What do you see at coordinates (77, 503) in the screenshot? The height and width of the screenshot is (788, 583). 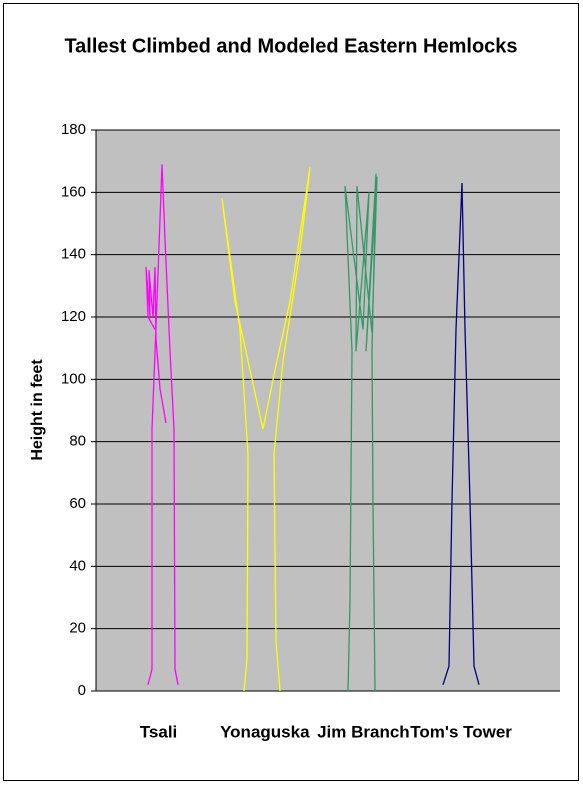 I see `y-tick-label: 60` at bounding box center [77, 503].